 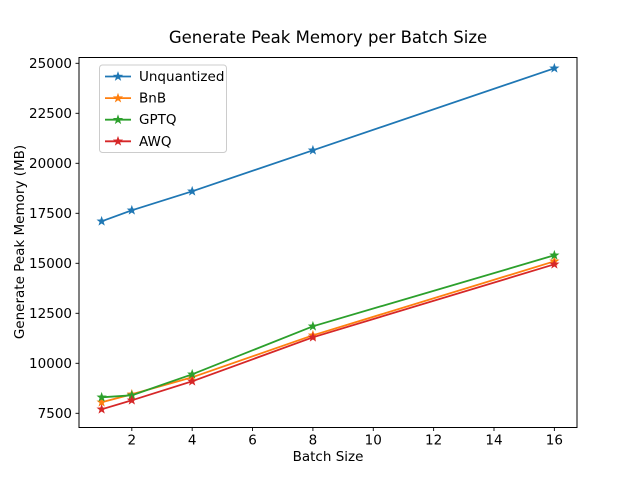 I want to click on legend-label: GPTQ, so click(x=157, y=120).